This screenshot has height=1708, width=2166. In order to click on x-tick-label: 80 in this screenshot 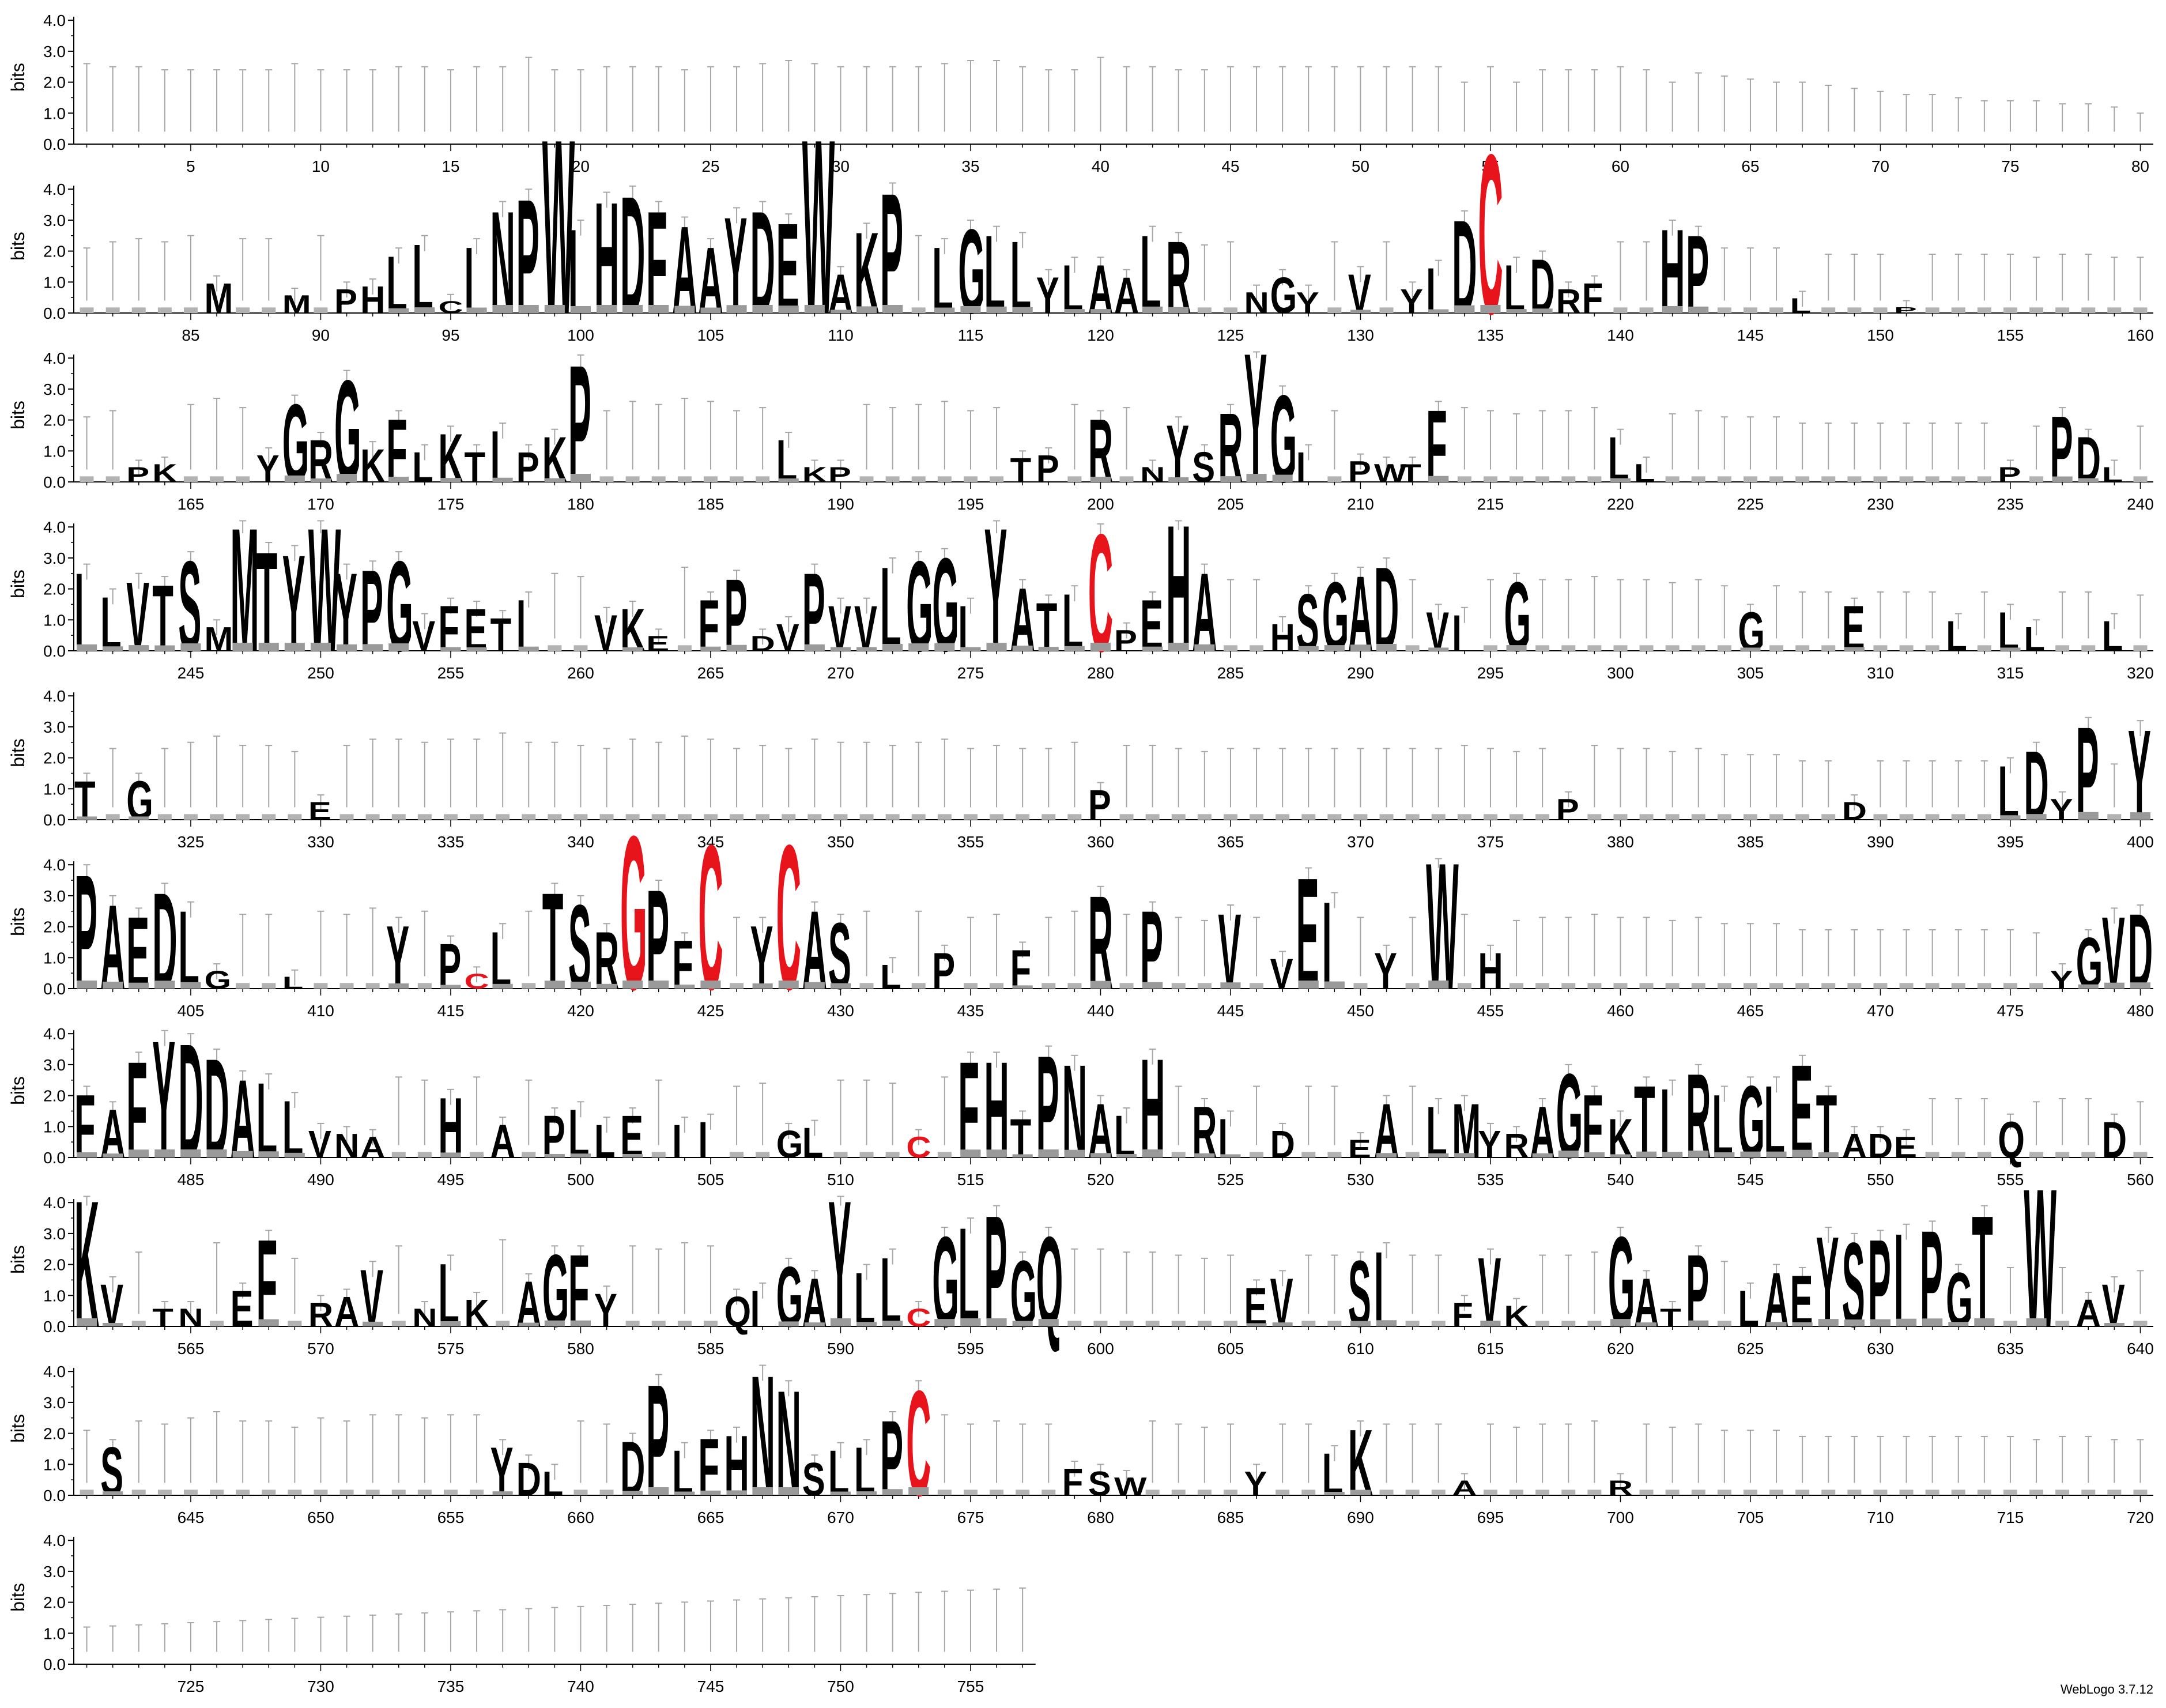, I will do `click(2140, 166)`.